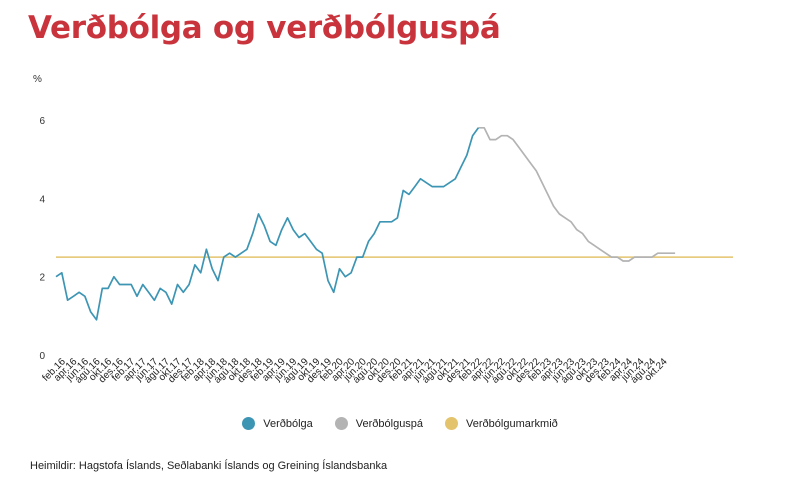  Describe the element at coordinates (42, 199) in the screenshot. I see `y-tick-label: 4` at that location.